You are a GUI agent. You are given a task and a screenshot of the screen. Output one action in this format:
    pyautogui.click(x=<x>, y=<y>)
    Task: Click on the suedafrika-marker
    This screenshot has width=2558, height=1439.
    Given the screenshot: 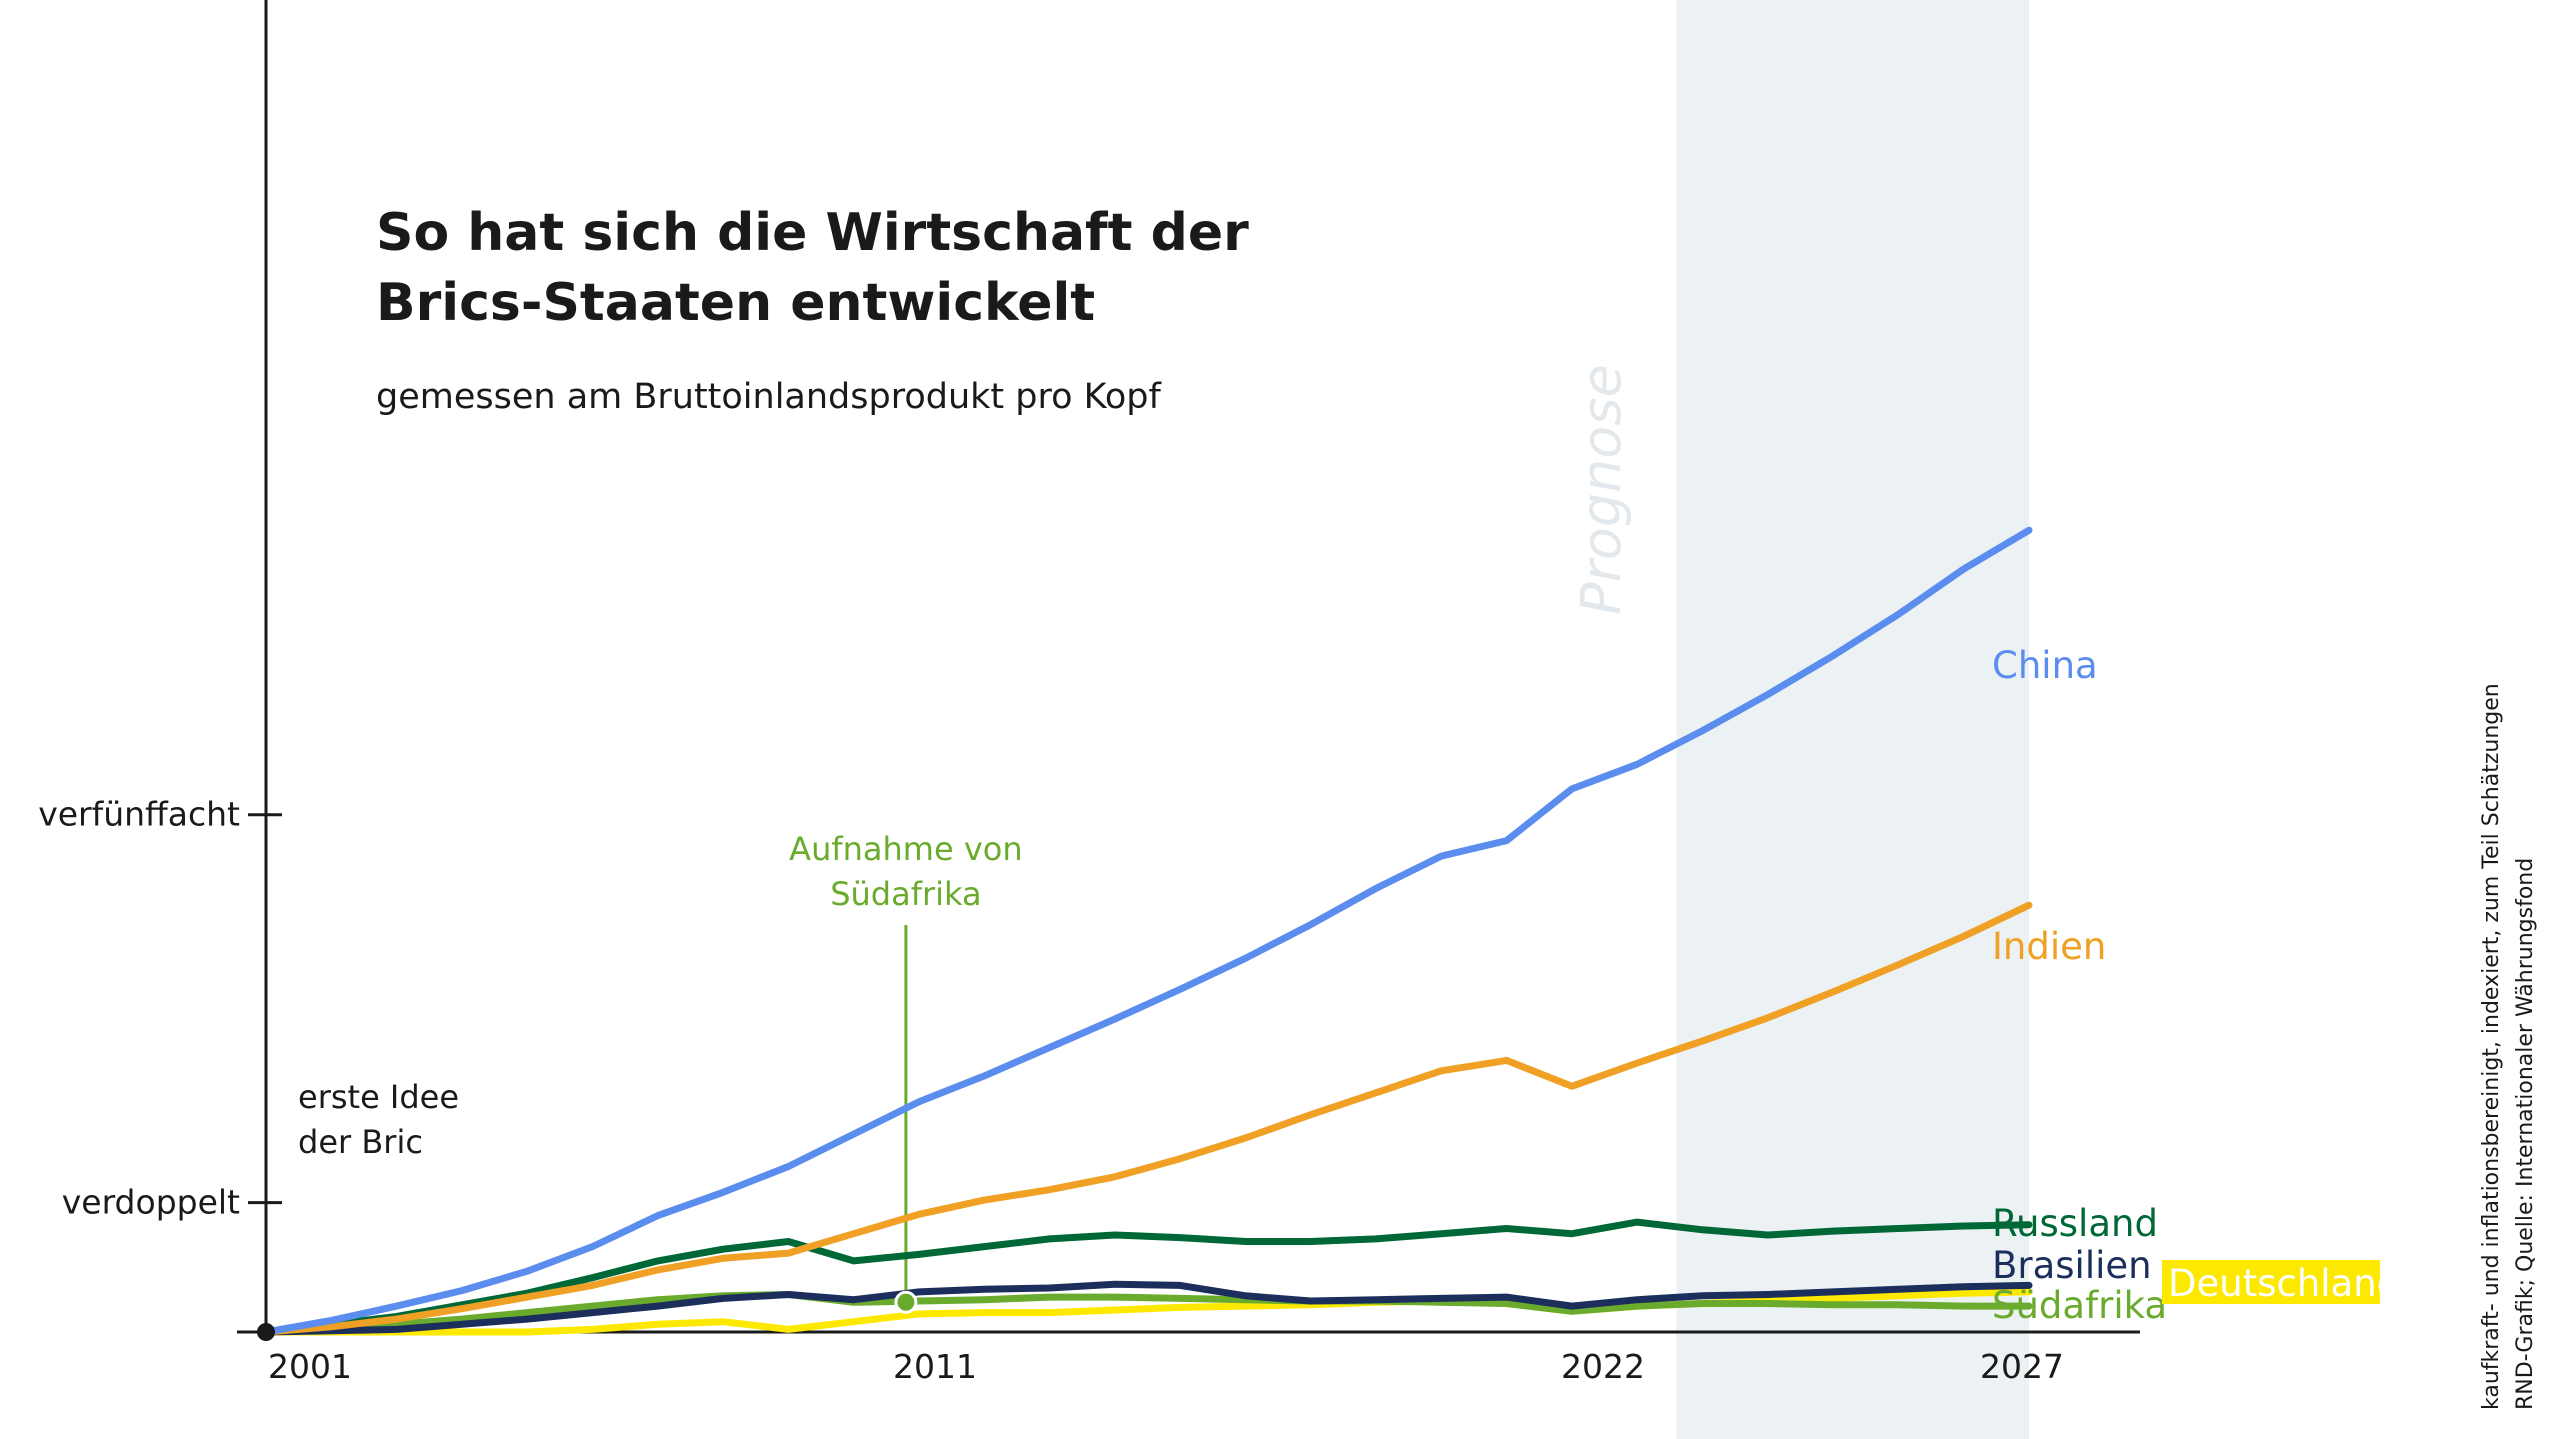 What is the action you would take?
    pyautogui.click(x=906, y=1302)
    